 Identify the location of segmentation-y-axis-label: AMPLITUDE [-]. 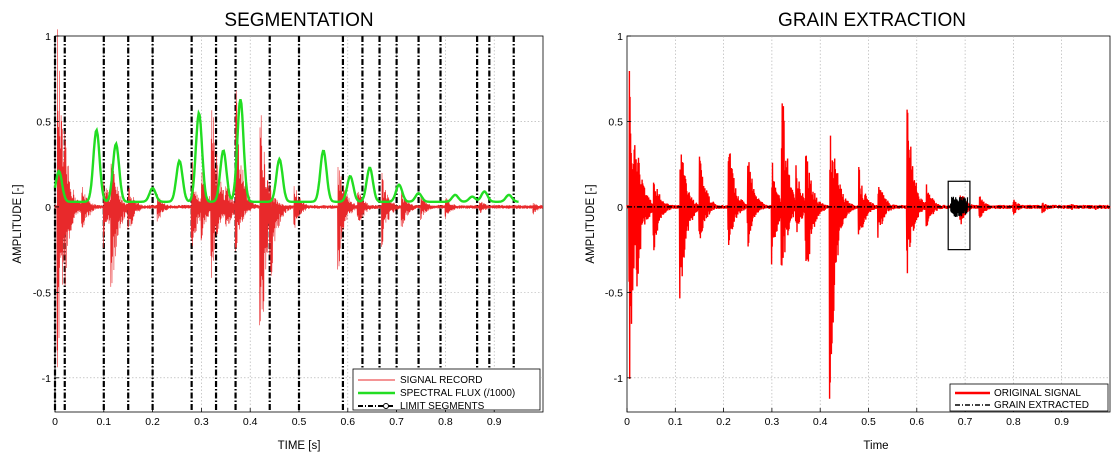
(18, 223).